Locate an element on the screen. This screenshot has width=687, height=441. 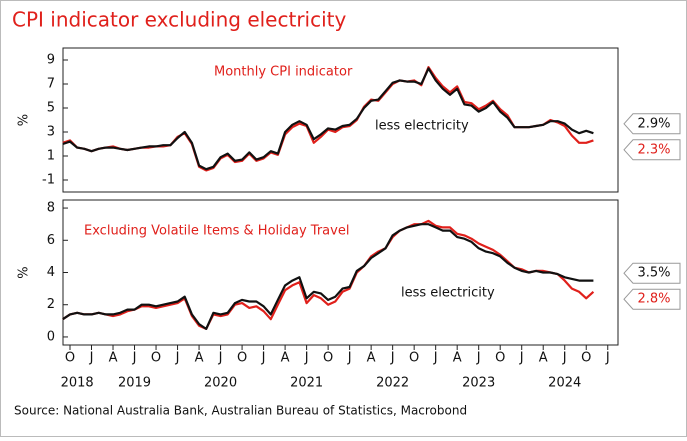
chart-title: CPI indicator excluding electricity is located at coordinates (179, 20).